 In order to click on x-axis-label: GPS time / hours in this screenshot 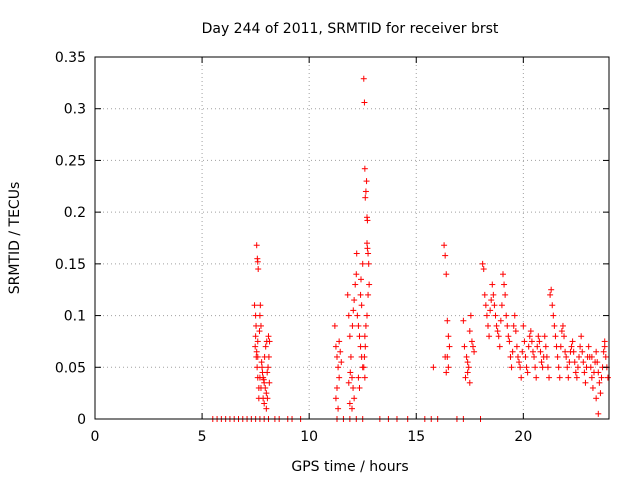, I will do `click(349, 467)`.